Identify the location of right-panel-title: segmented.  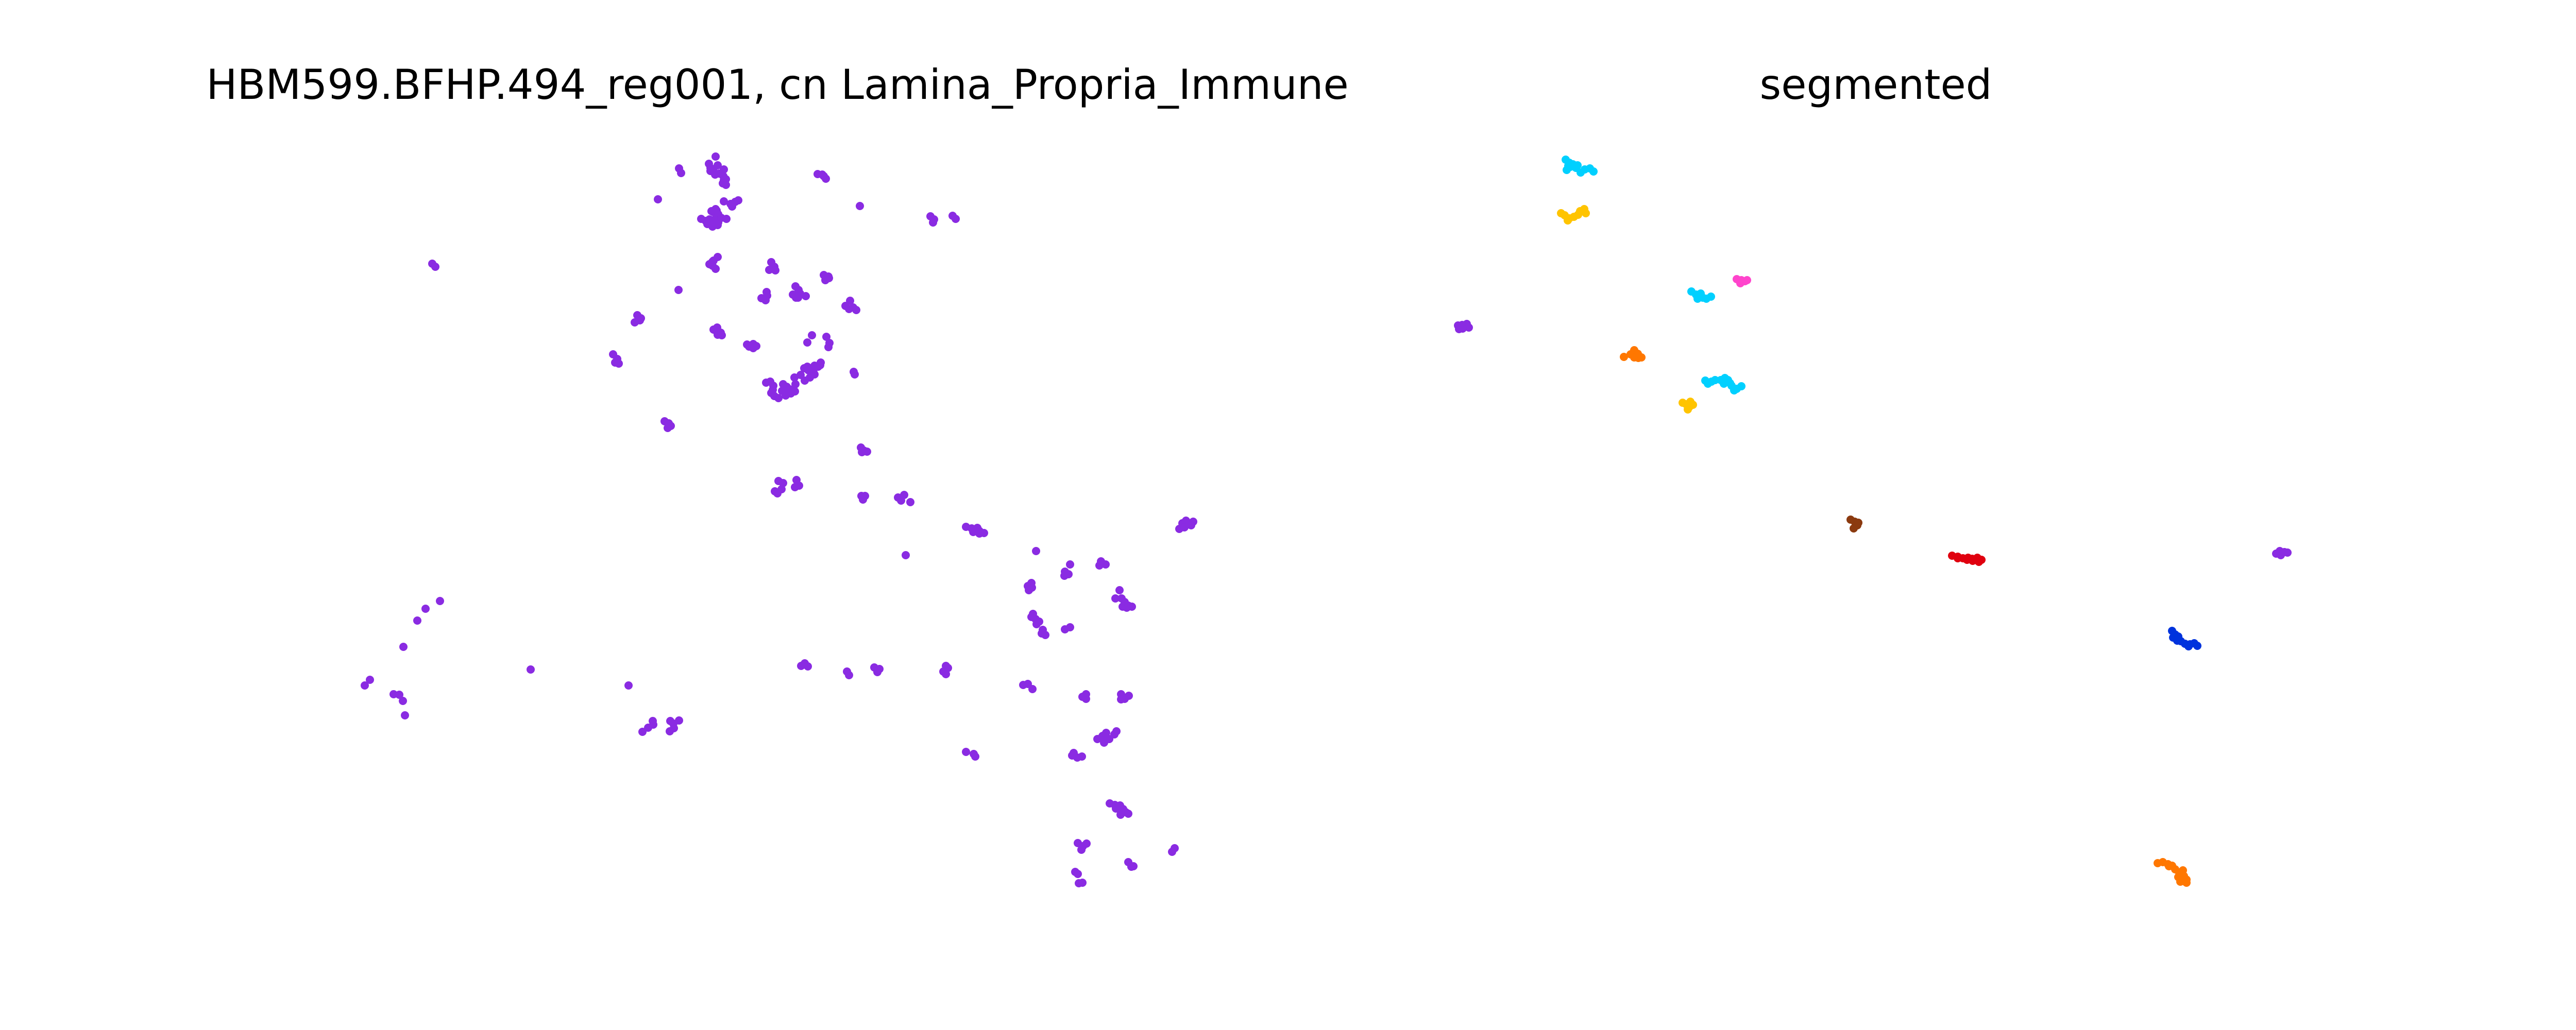
(1875, 85).